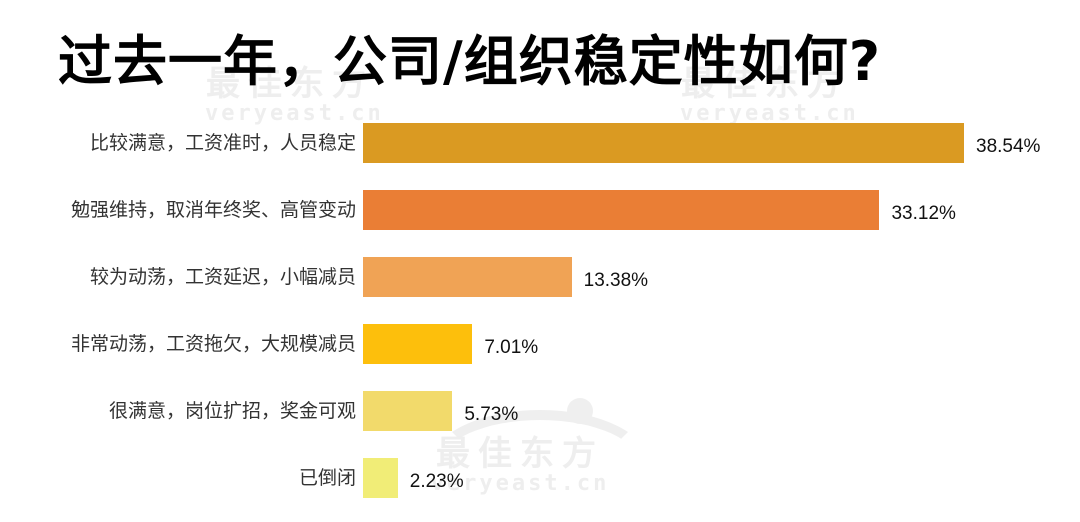 This screenshot has width=1080, height=522. I want to click on bar-row: 比较满意，工资准时，人员稳定 38.54%, so click(540, 143).